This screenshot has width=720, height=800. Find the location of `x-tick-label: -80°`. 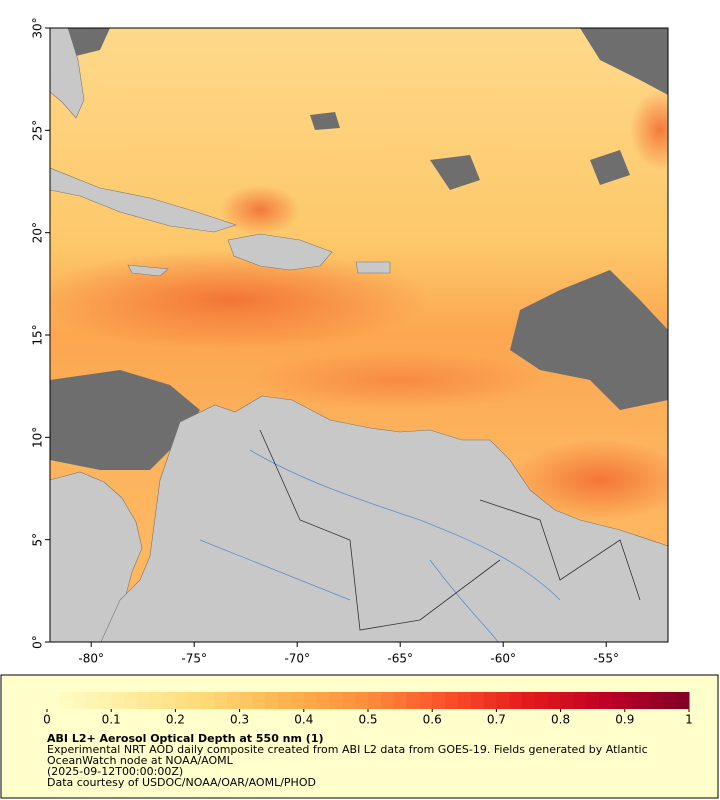

x-tick-label: -80° is located at coordinates (91, 659).